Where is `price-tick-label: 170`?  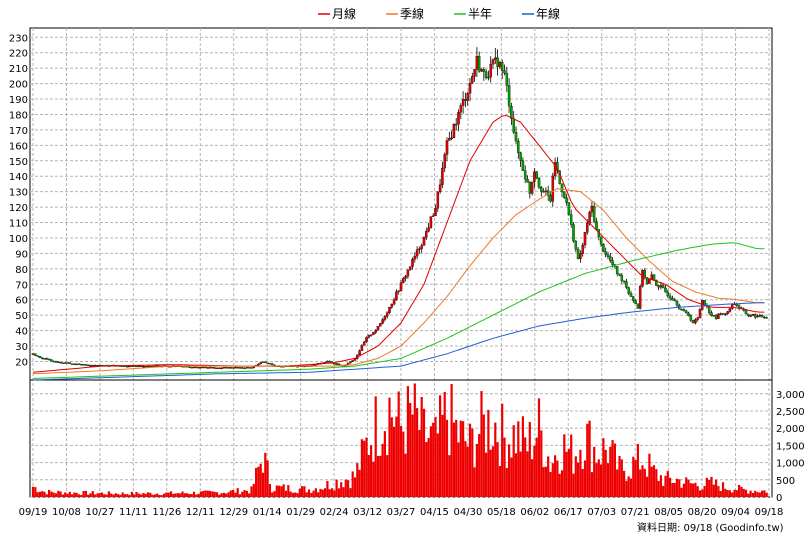 price-tick-label: 170 is located at coordinates (18, 131).